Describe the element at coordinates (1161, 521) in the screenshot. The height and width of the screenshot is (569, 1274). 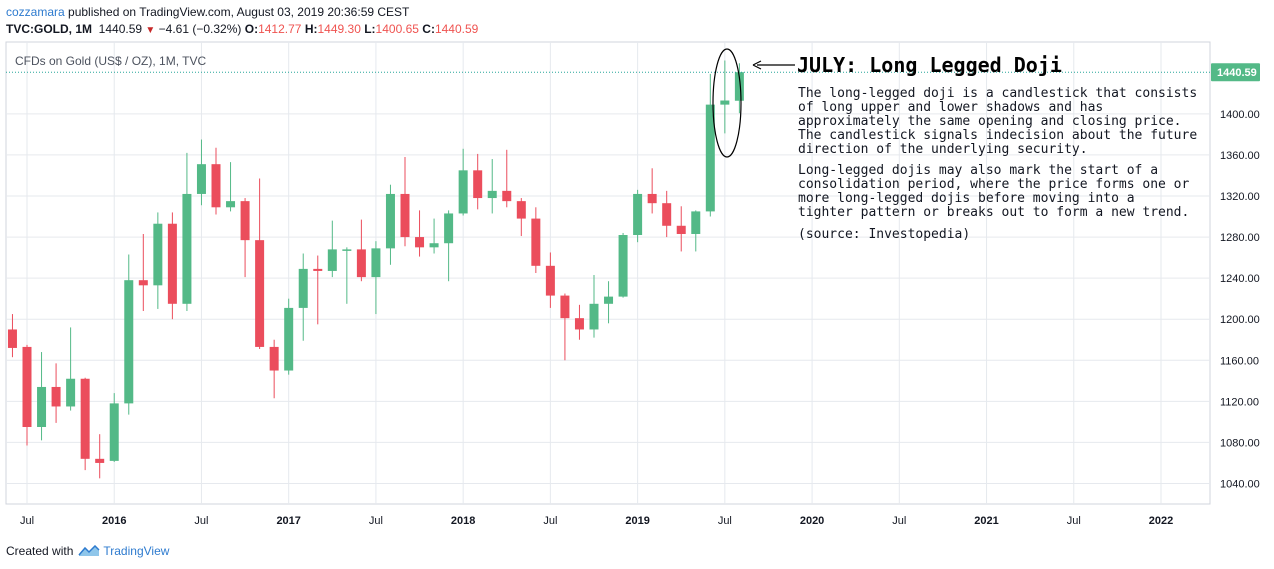
I see `x-tick-label: 2022` at that location.